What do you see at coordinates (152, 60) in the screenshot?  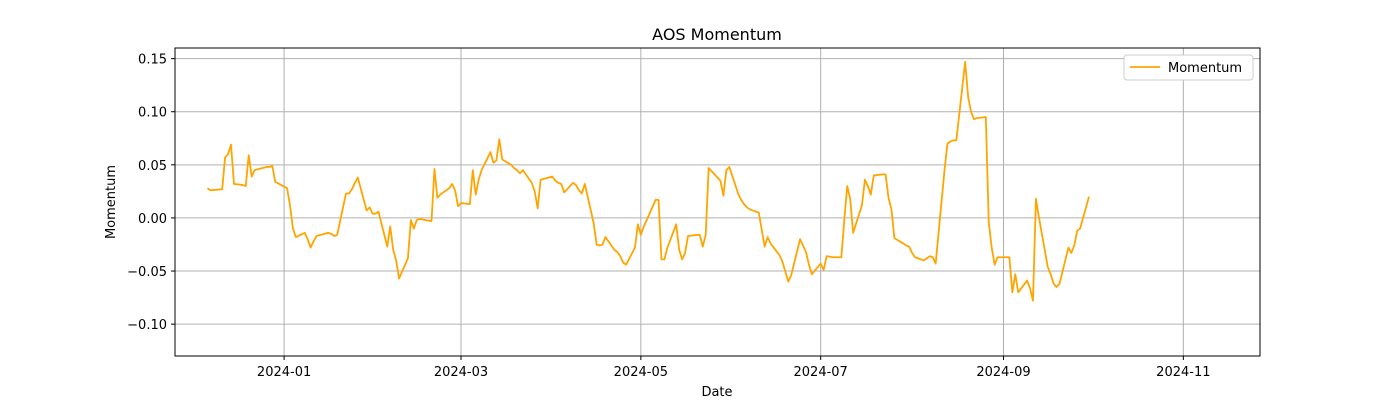 I see `y-tick-label: 0.15` at bounding box center [152, 60].